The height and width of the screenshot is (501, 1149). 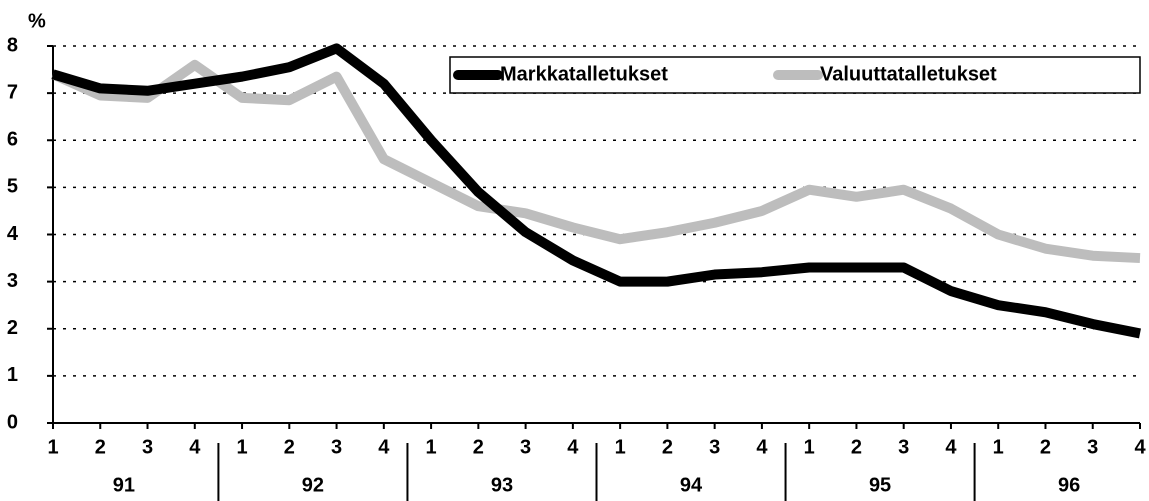 I want to click on year-label: 93, so click(x=502, y=485).